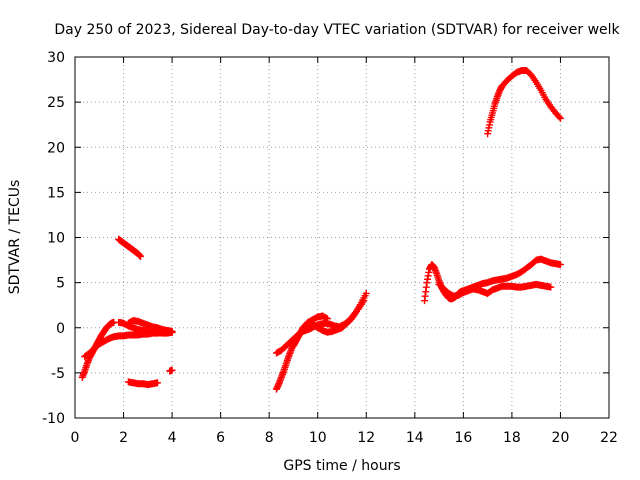 The width and height of the screenshot is (640, 480). I want to click on y-tick-label: 15, so click(56, 193).